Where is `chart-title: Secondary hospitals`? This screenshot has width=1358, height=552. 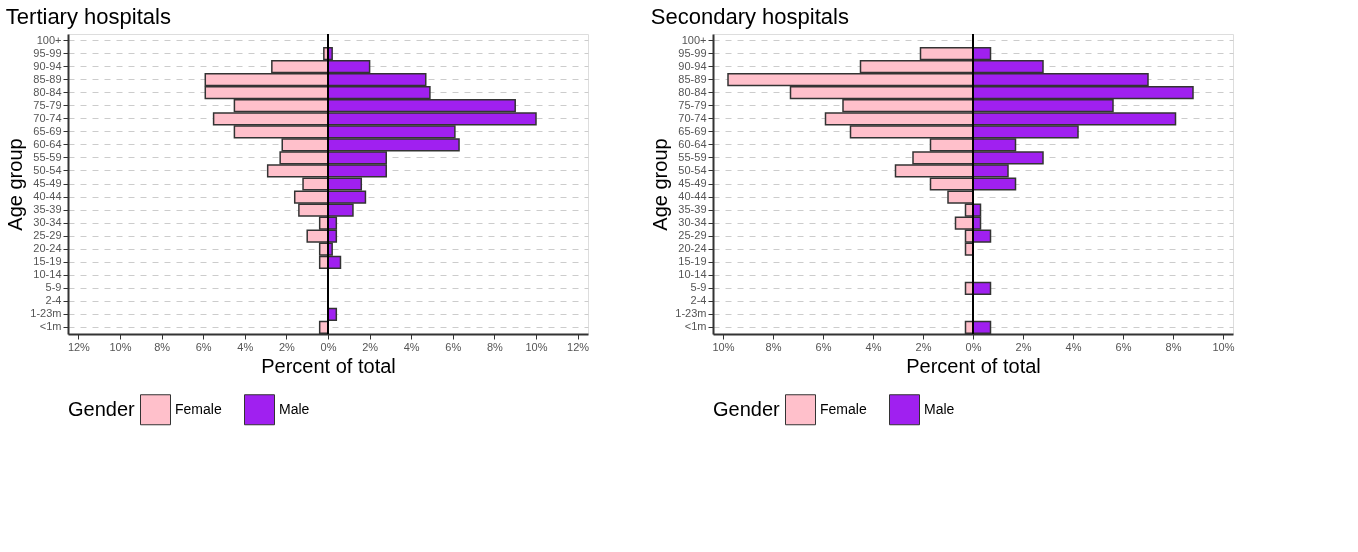 chart-title: Secondary hospitals is located at coordinates (749, 16).